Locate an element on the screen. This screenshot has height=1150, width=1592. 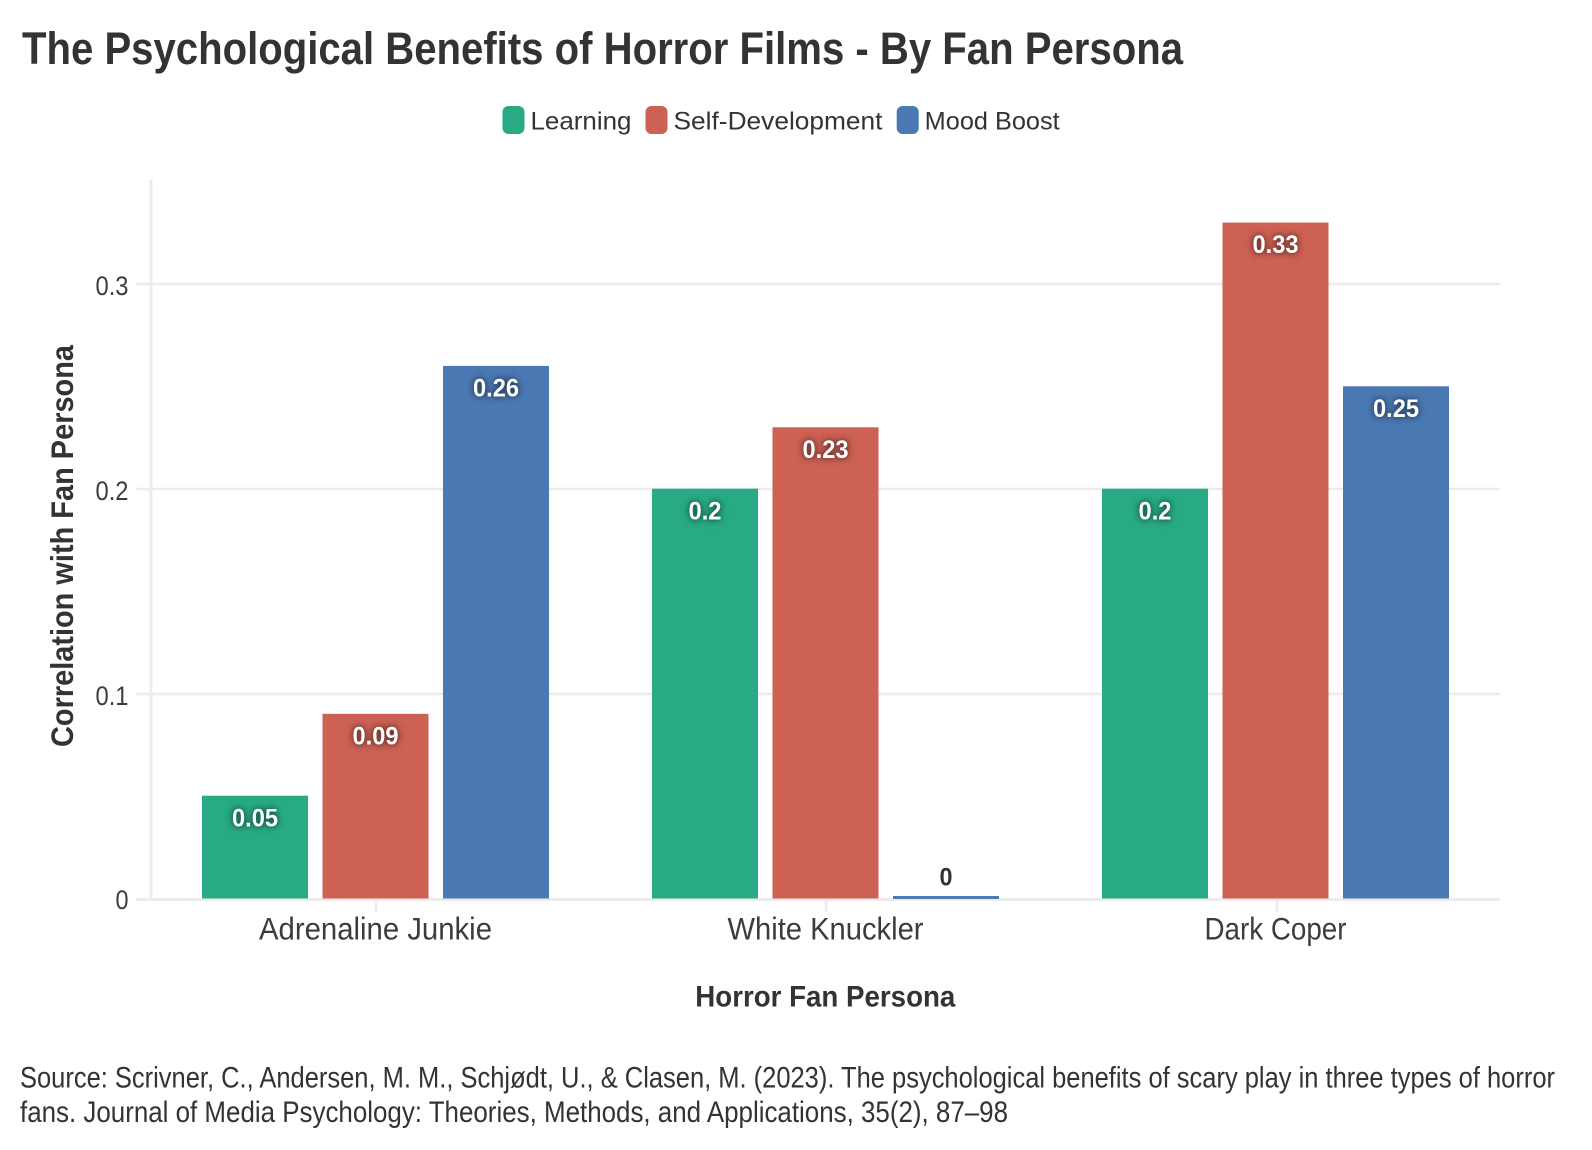
svg-text: 0.26 is located at coordinates (496, 389).